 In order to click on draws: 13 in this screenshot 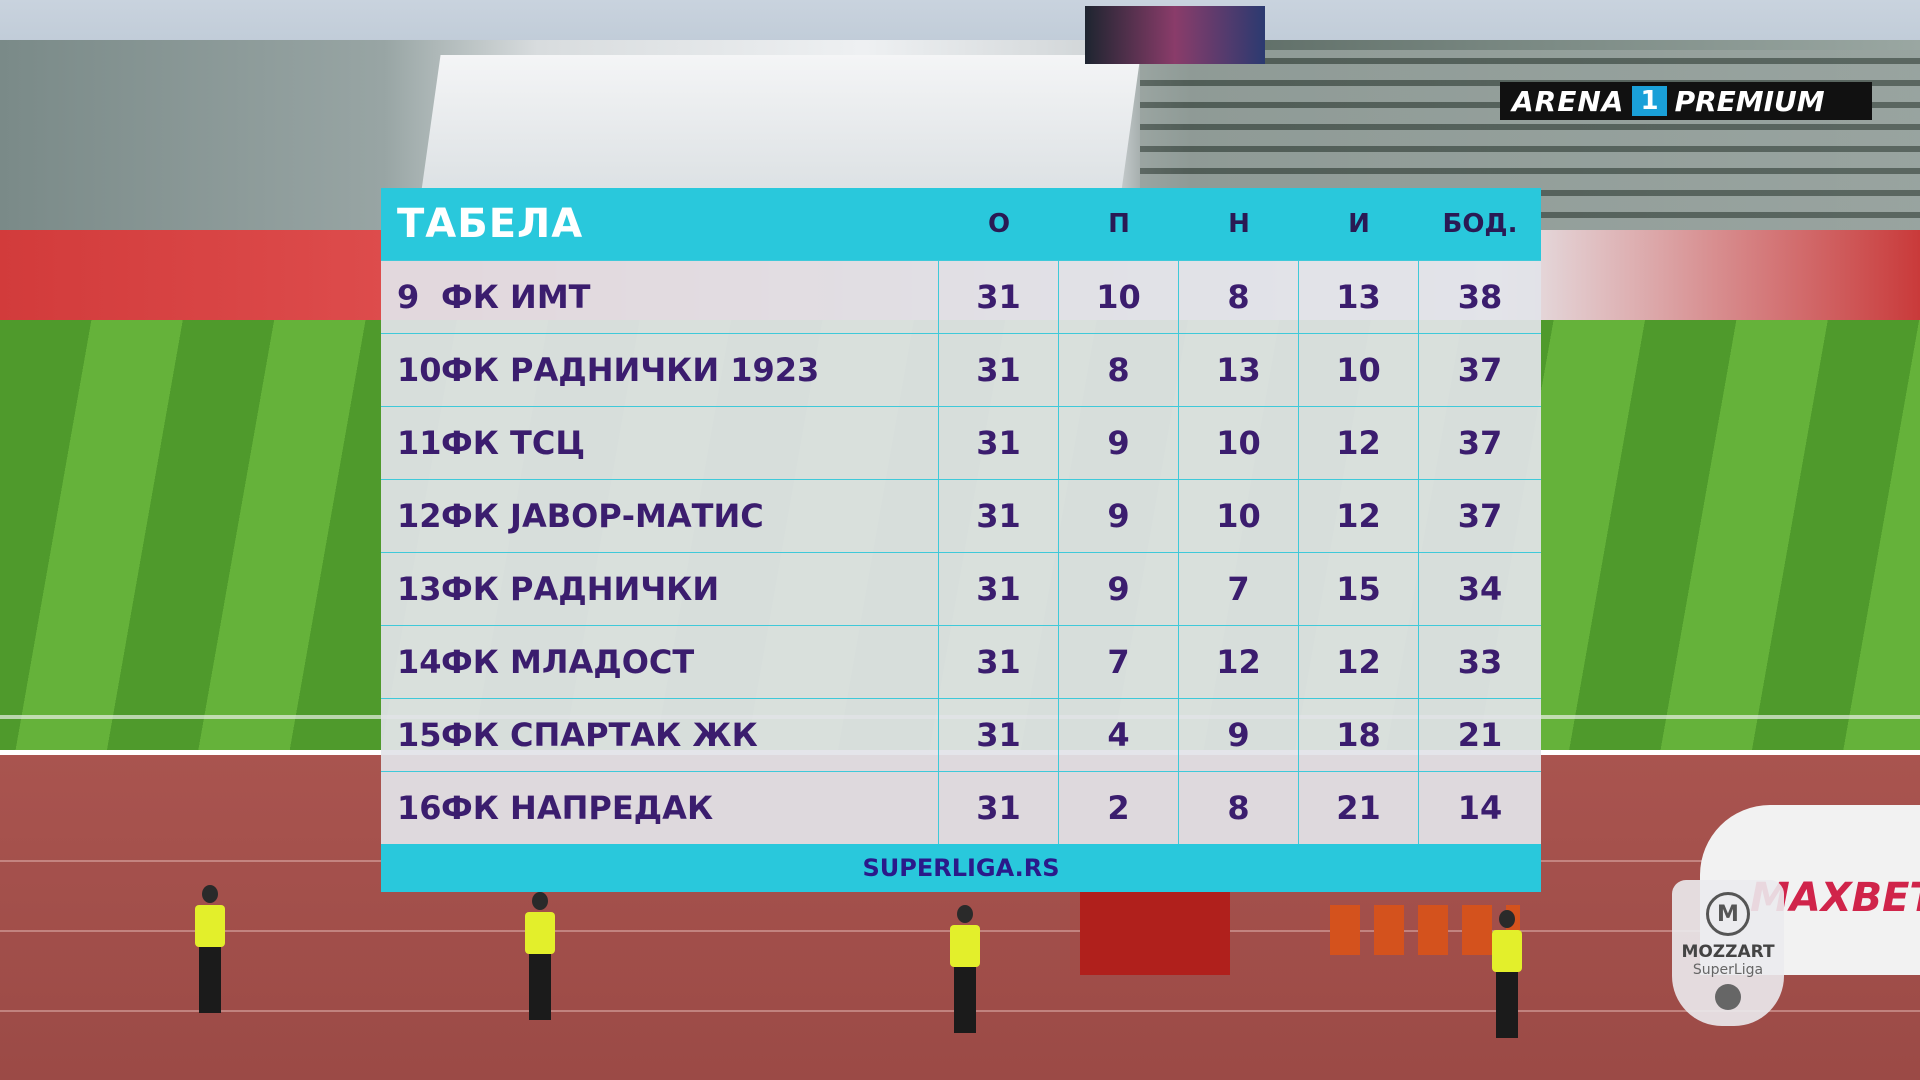, I will do `click(1239, 370)`.